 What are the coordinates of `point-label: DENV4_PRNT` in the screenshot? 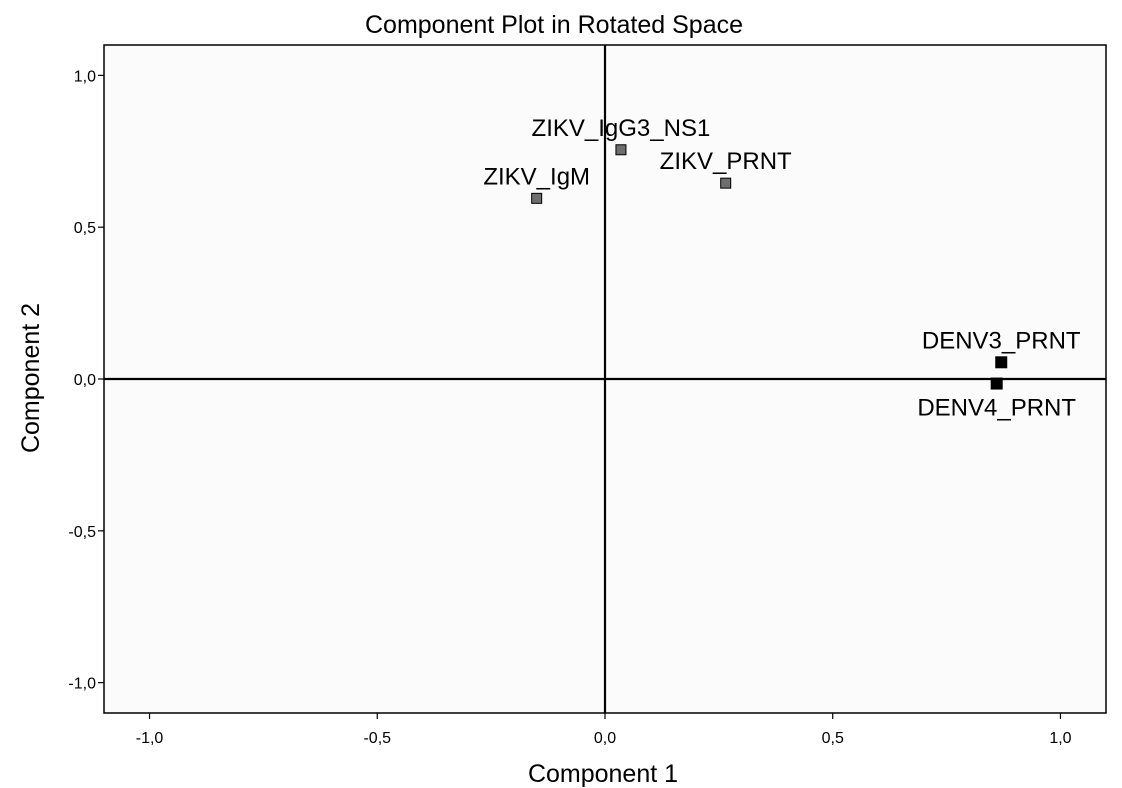 It's located at (996, 408).